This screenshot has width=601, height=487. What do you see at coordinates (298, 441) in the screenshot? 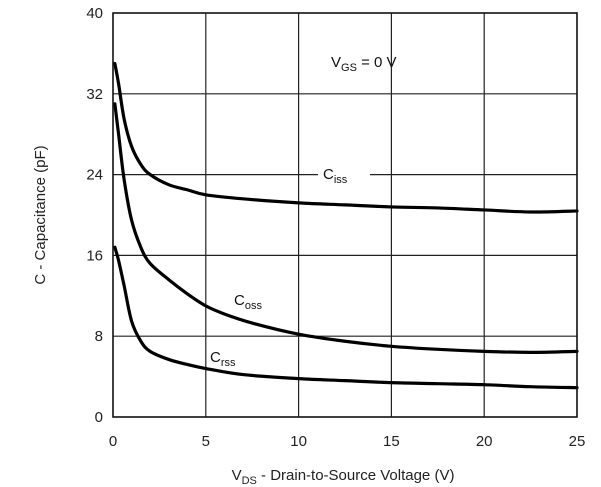
I see `x-tick-label: 10` at bounding box center [298, 441].